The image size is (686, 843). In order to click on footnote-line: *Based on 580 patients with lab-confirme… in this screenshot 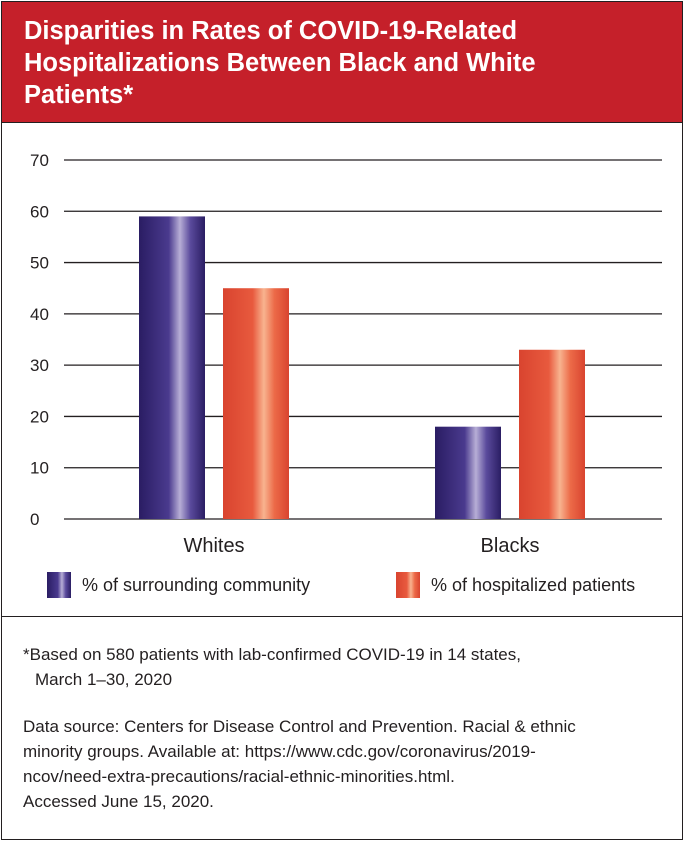, I will do `click(272, 654)`.